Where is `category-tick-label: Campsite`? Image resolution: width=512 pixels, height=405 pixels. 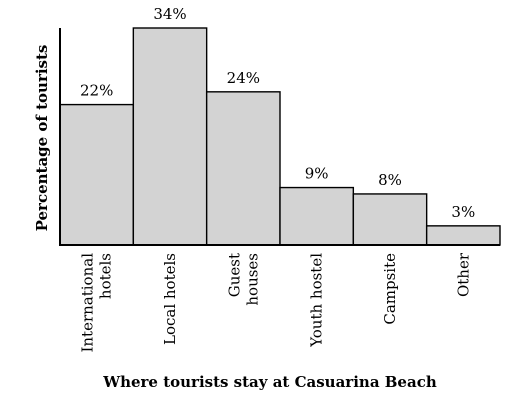 category-tick-label: Campsite is located at coordinates (390, 289).